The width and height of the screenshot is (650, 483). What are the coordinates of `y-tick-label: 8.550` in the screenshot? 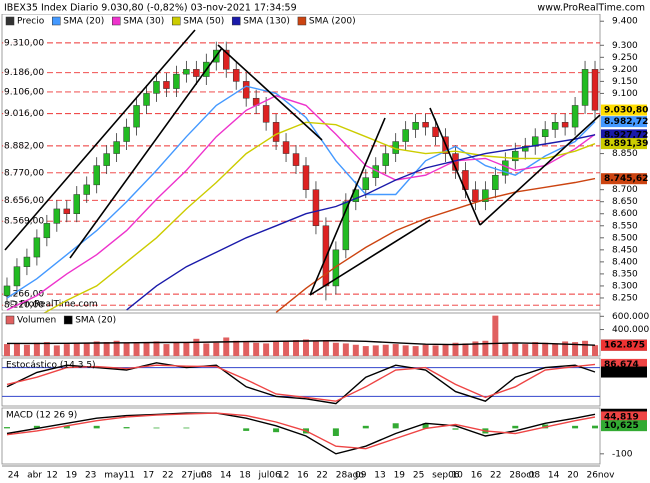 It's located at (625, 226).